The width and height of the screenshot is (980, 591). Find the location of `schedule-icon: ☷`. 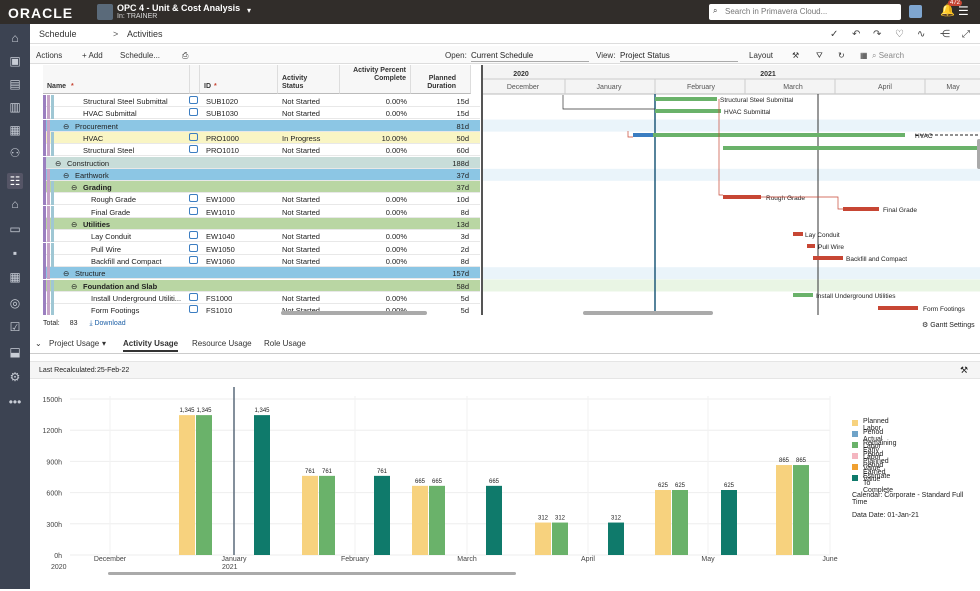

schedule-icon: ☷ is located at coordinates (15, 181).